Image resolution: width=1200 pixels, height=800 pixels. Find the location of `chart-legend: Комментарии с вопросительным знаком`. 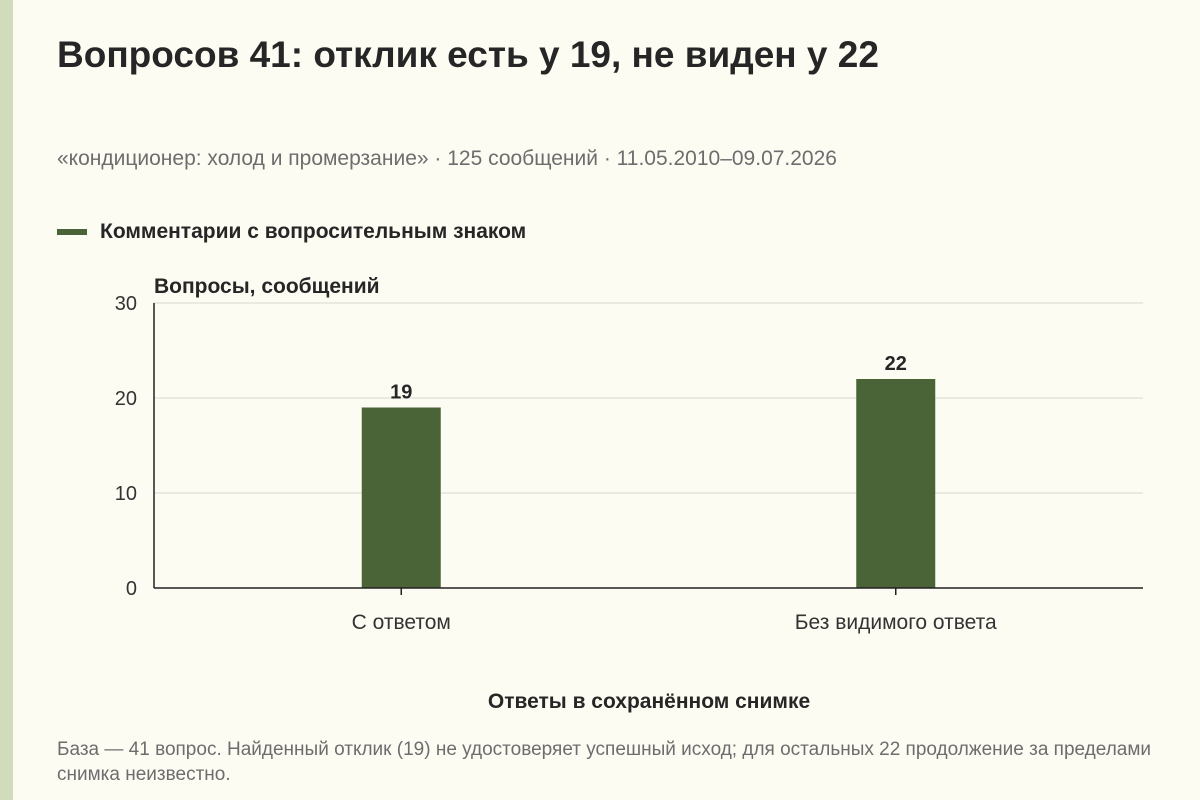

chart-legend: Комментарии с вопросительным знаком is located at coordinates (291, 232).